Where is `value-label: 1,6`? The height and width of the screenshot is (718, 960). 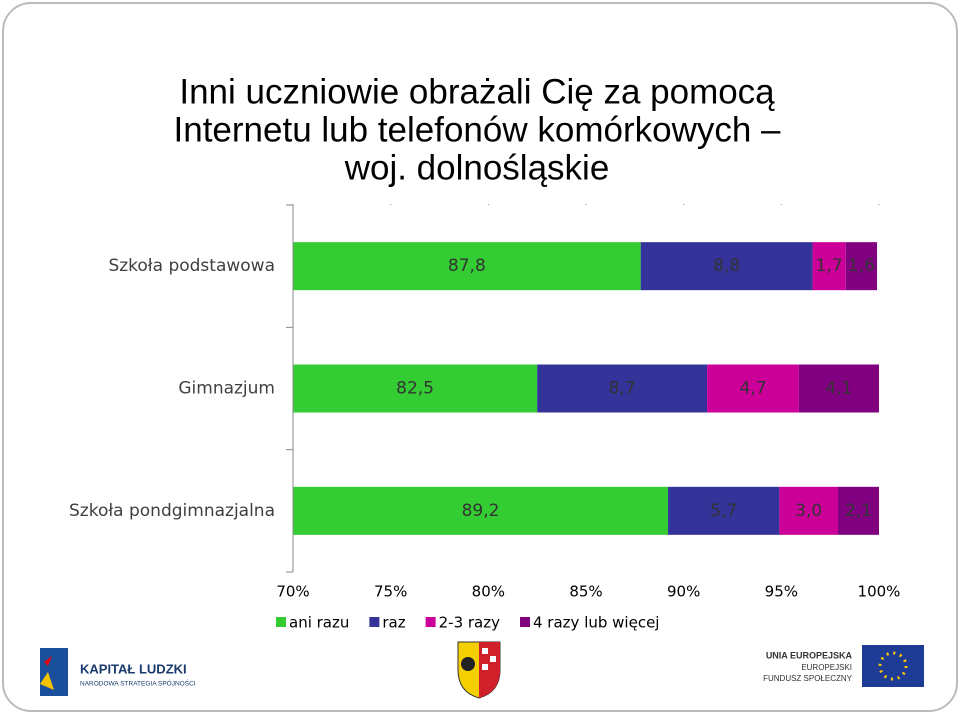
value-label: 1,6 is located at coordinates (861, 266).